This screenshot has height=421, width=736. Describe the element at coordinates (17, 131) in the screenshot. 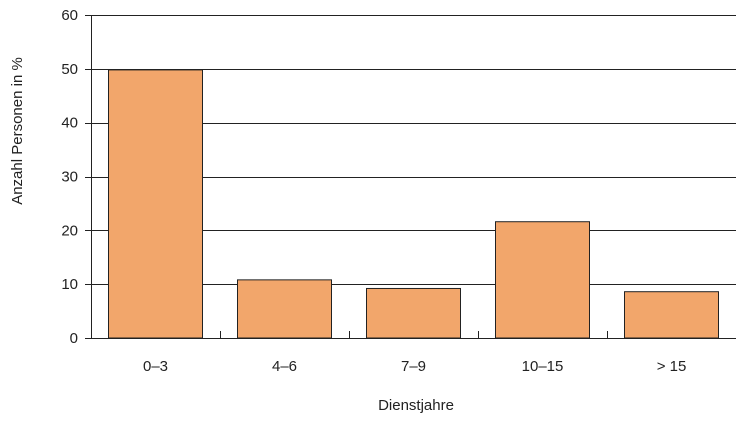

I see `y-axis-label: Anzahl Personen in %` at that location.